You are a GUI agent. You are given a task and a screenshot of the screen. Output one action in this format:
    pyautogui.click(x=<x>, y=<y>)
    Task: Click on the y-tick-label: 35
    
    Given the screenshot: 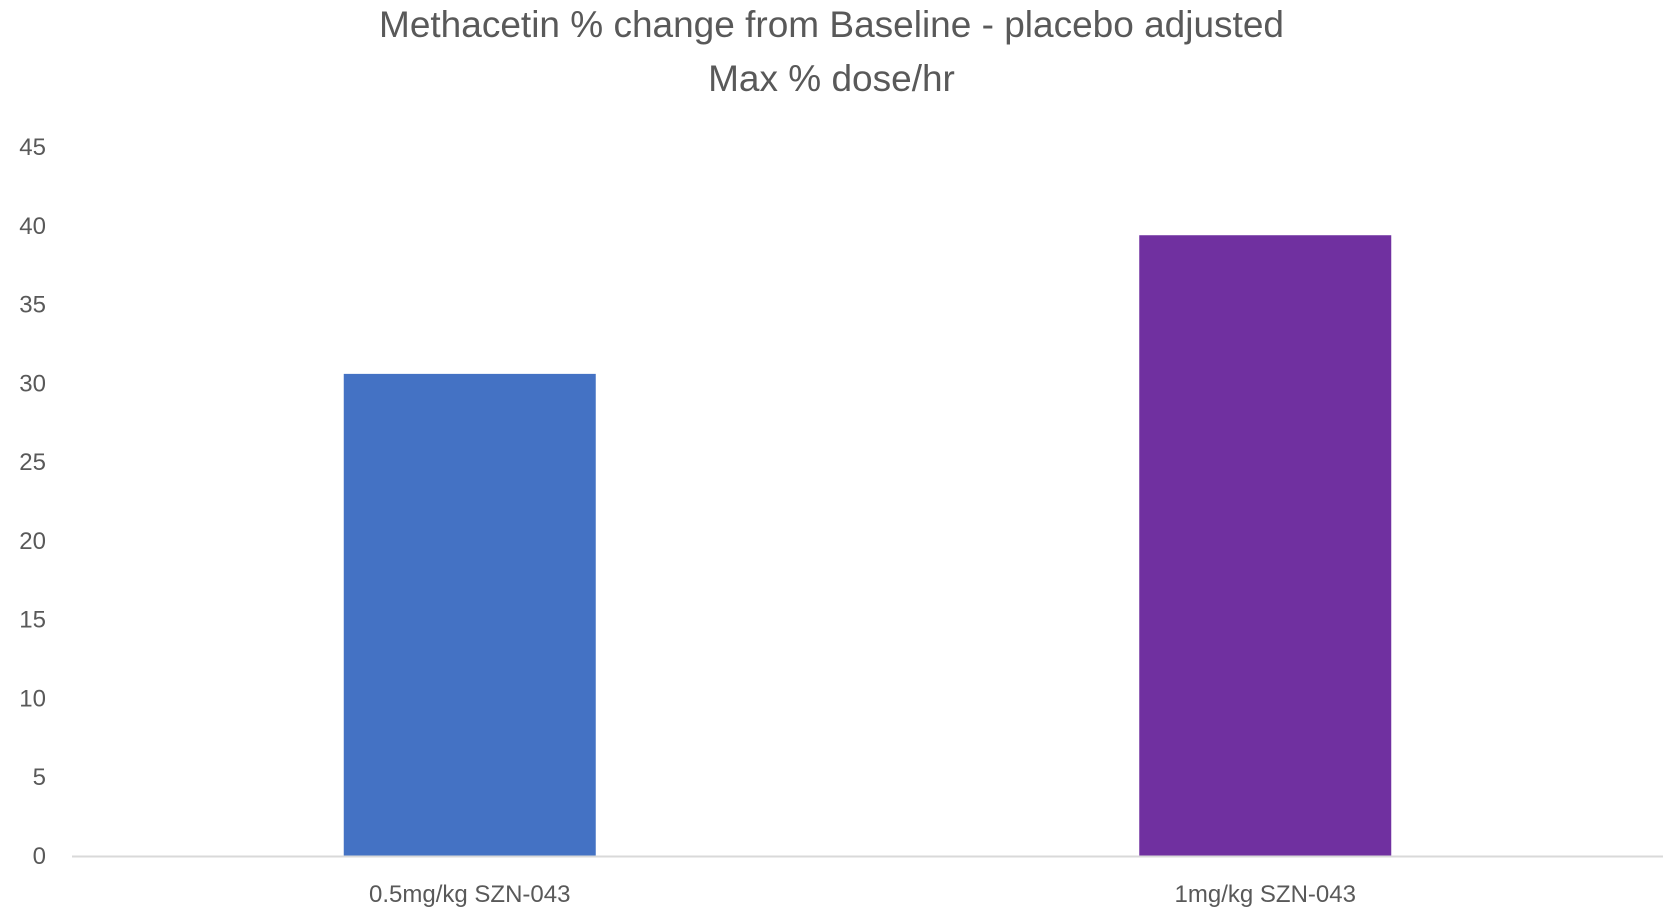 What is the action you would take?
    pyautogui.click(x=32, y=305)
    